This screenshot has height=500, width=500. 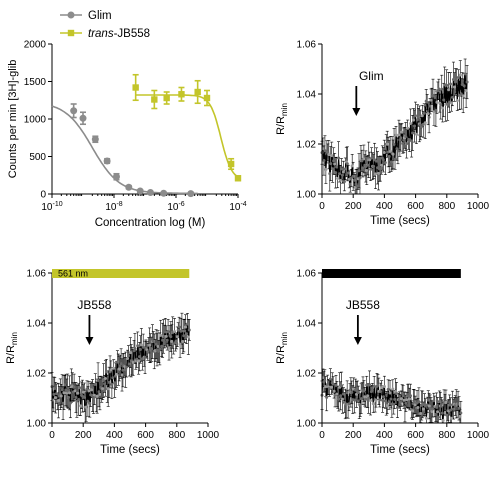 What do you see at coordinates (124, 150) in the screenshot?
I see `series-glim` at bounding box center [124, 150].